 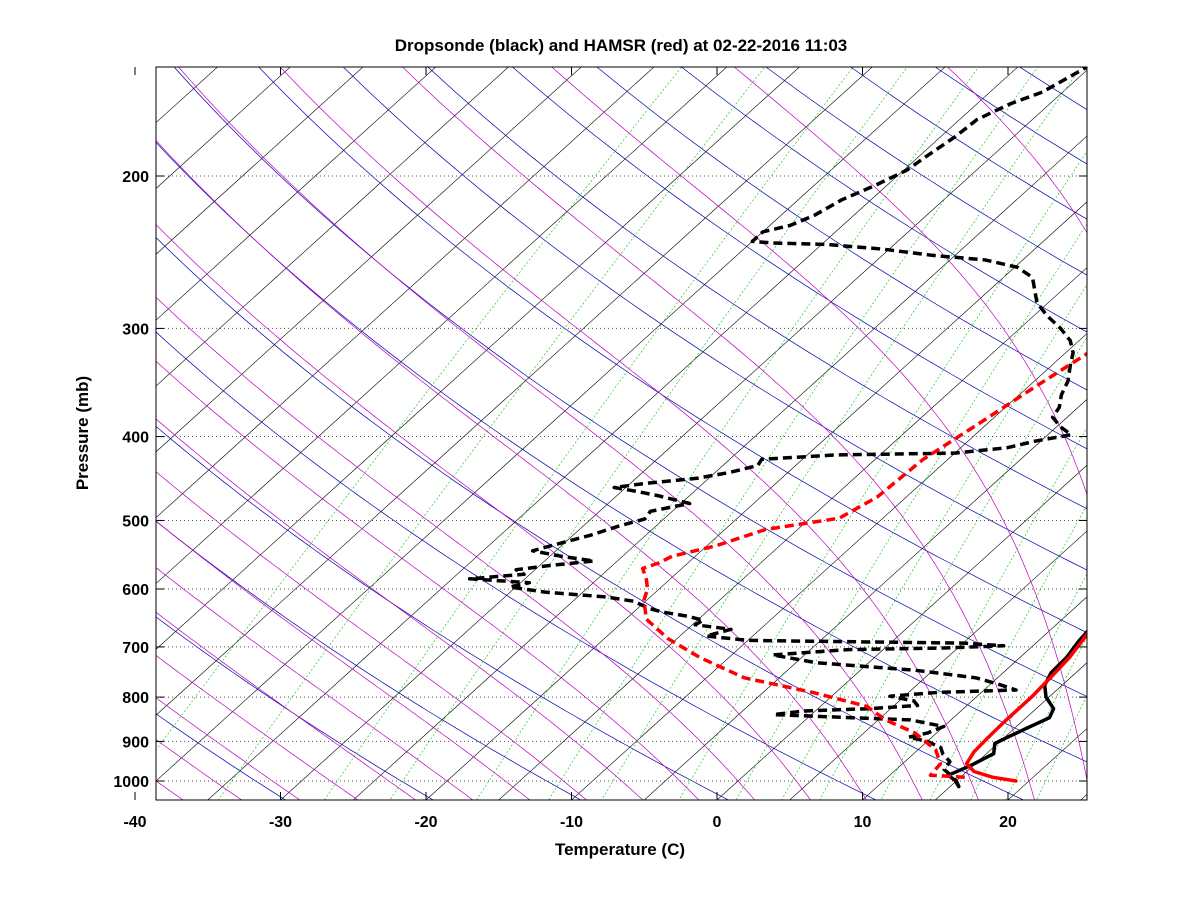 I want to click on x-tick-label: -40, so click(x=134, y=822).